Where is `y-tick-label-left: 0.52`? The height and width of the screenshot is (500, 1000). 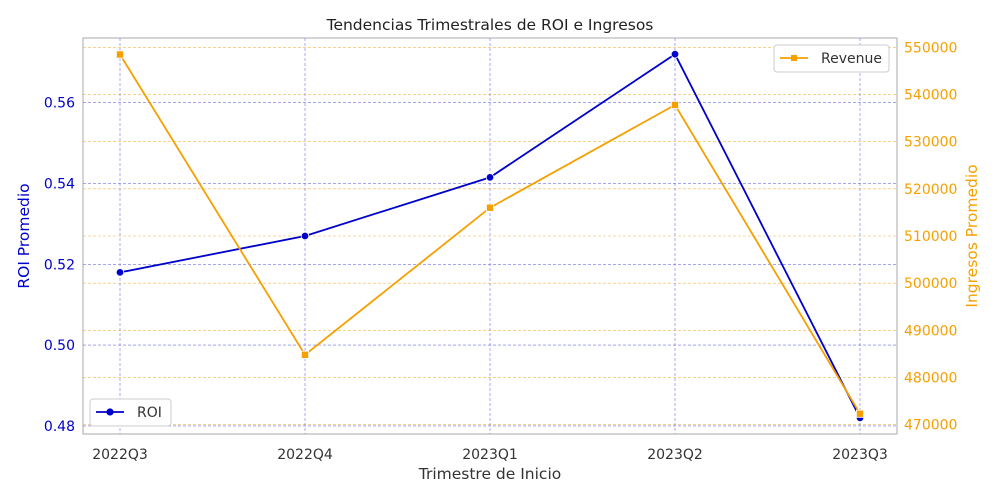 y-tick-label-left: 0.52 is located at coordinates (59, 265).